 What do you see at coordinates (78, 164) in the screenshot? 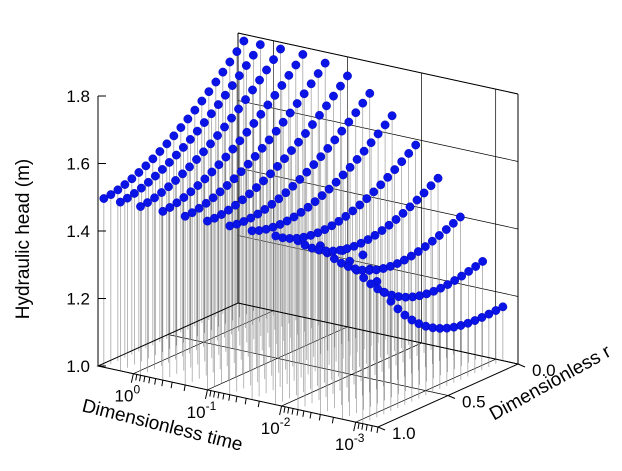
I see `z-tick-label: 1.6` at bounding box center [78, 164].